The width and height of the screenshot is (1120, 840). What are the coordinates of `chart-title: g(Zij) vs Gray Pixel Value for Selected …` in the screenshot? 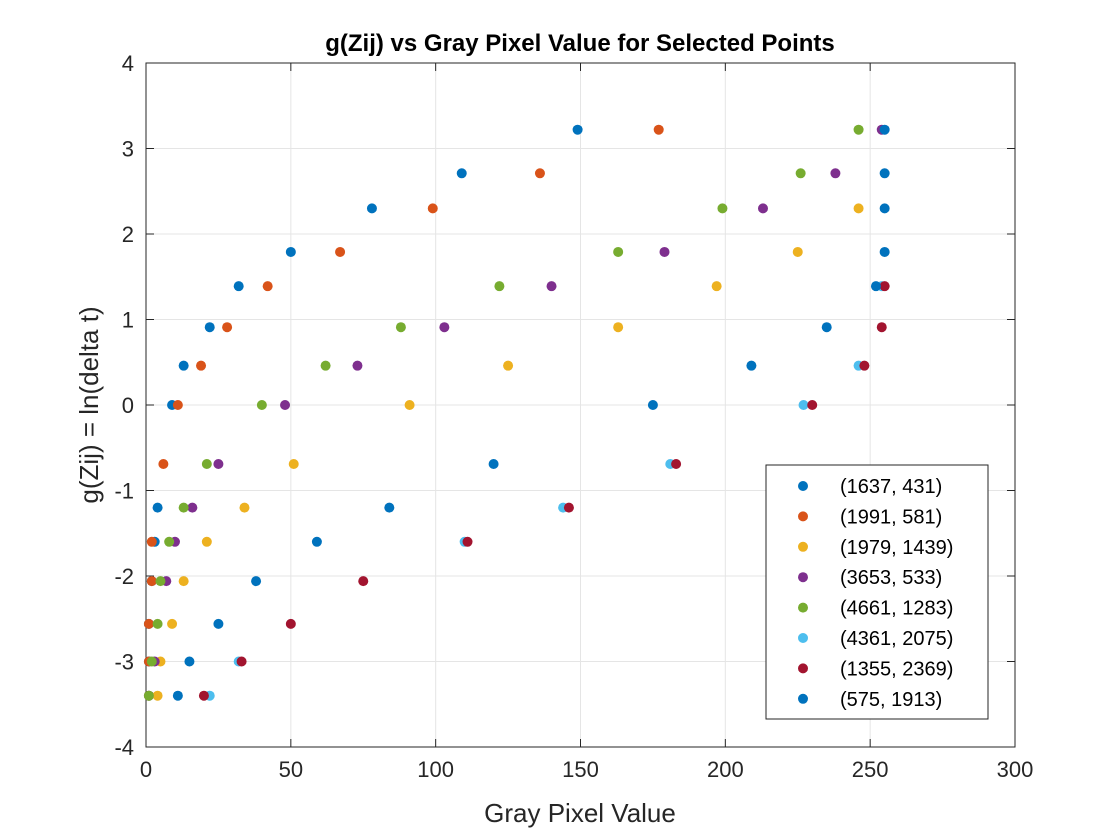 It's located at (580, 43).